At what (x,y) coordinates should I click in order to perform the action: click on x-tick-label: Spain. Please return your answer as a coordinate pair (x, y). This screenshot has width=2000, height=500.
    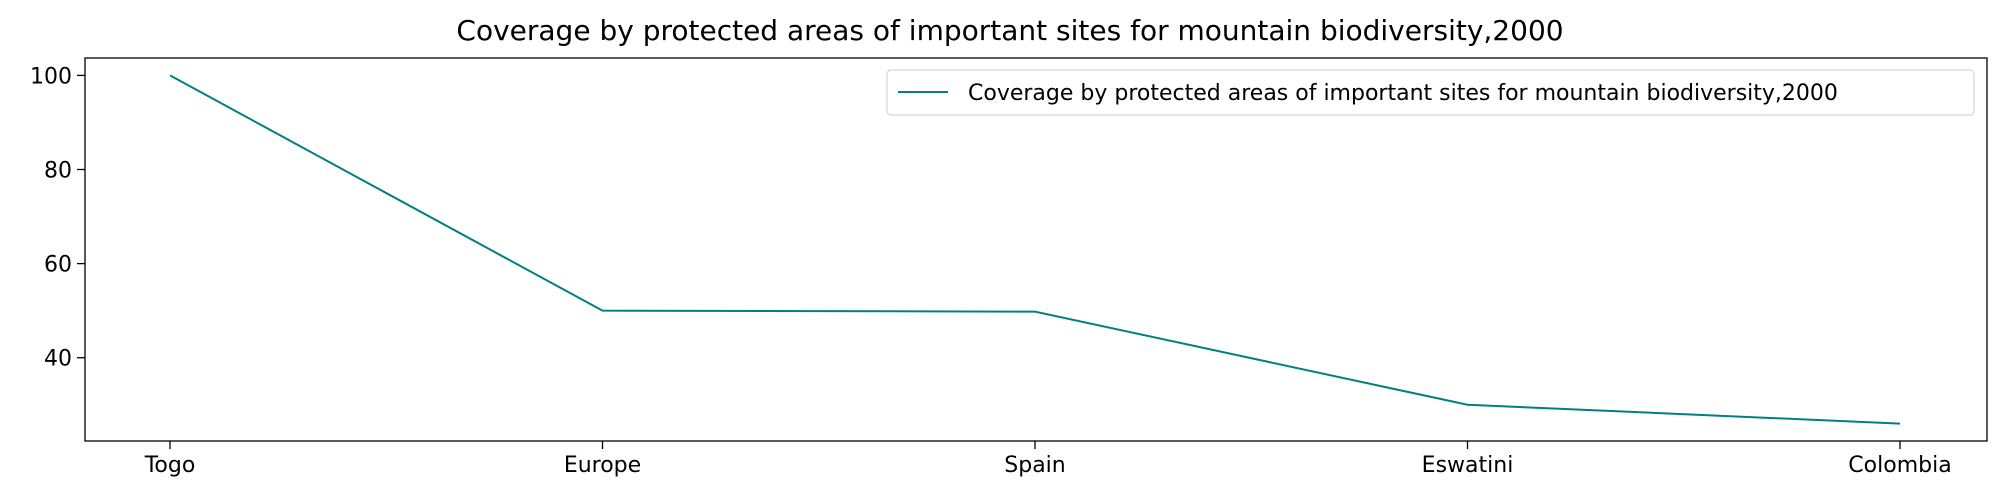
    Looking at the image, I should click on (1034, 465).